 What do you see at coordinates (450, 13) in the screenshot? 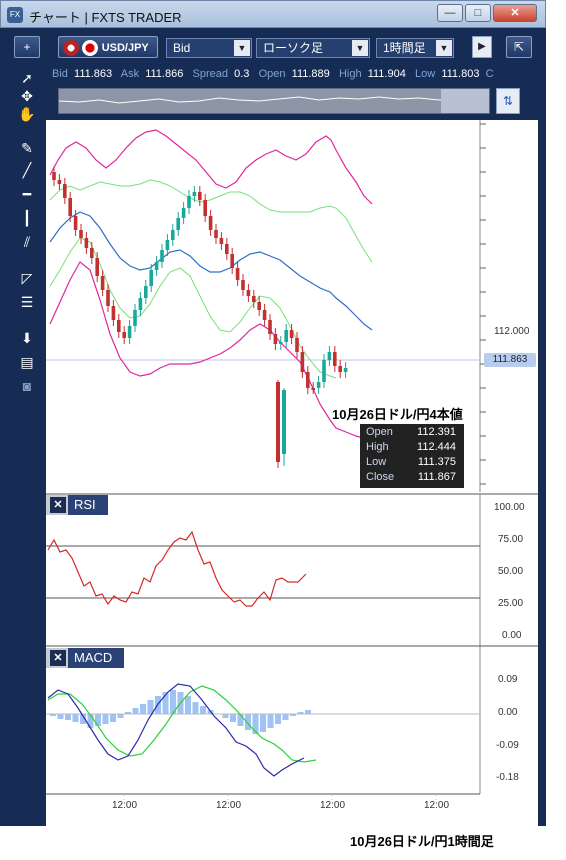
I see `minimize-button: —` at bounding box center [450, 13].